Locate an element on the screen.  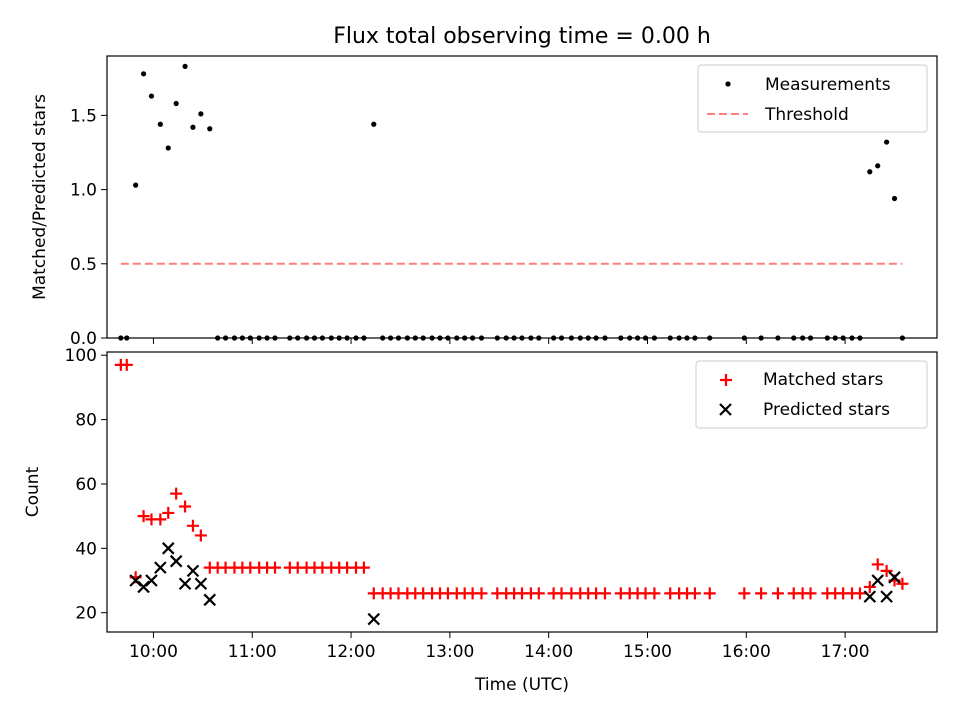
legend-measurements-label: Measurements is located at coordinates (828, 85).